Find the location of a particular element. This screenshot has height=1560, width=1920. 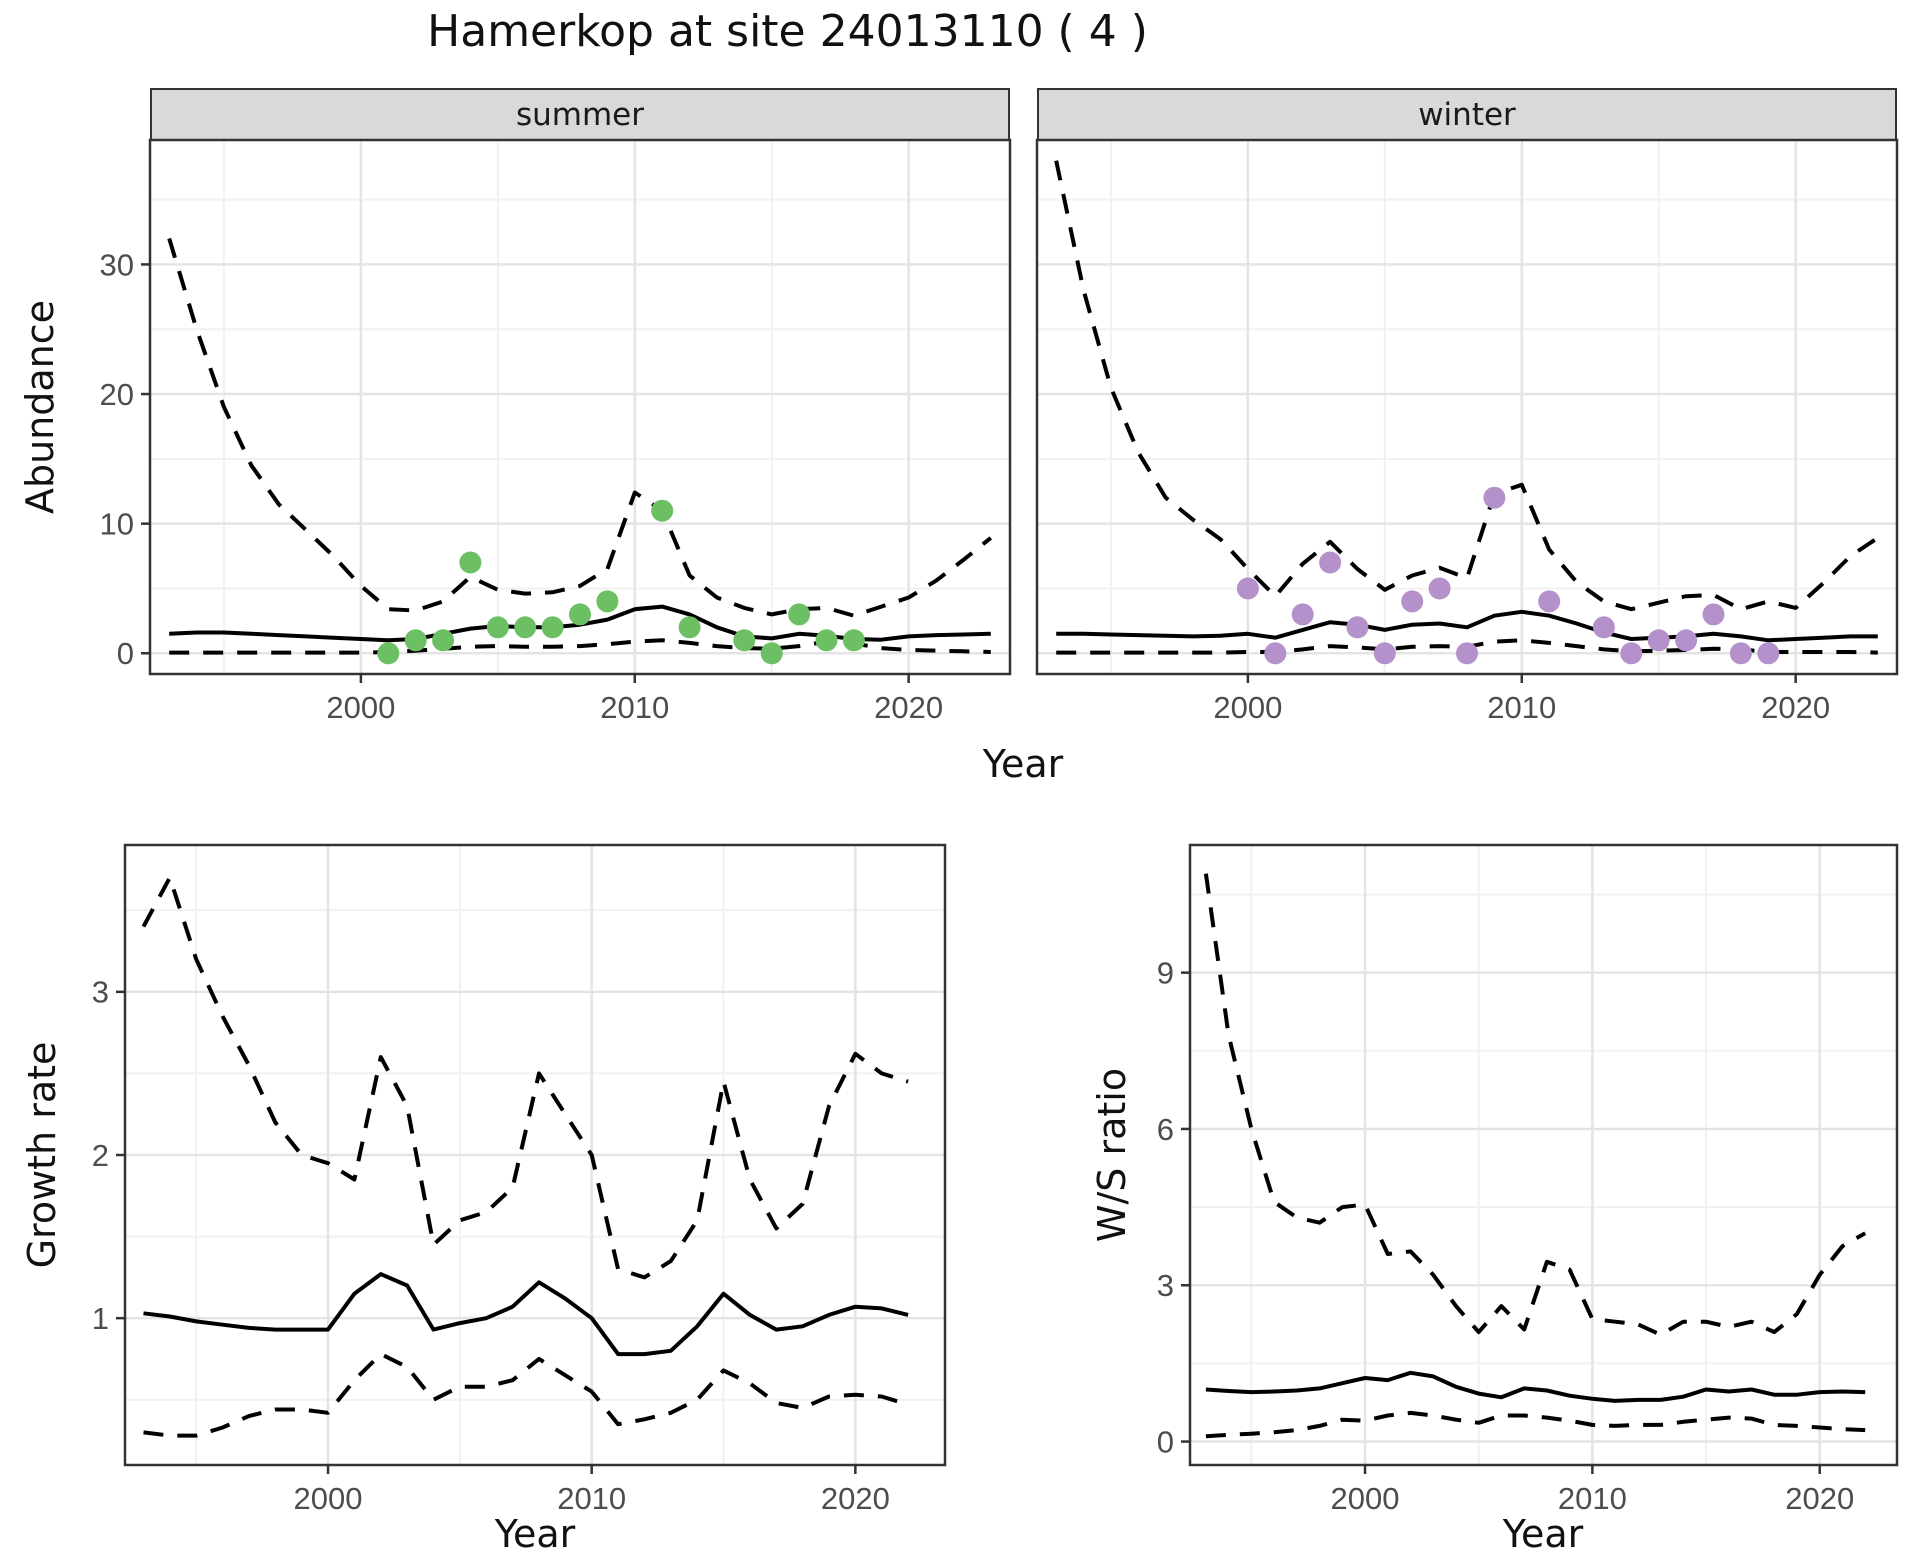

year-axis-title-top: Year is located at coordinates (1023, 764).